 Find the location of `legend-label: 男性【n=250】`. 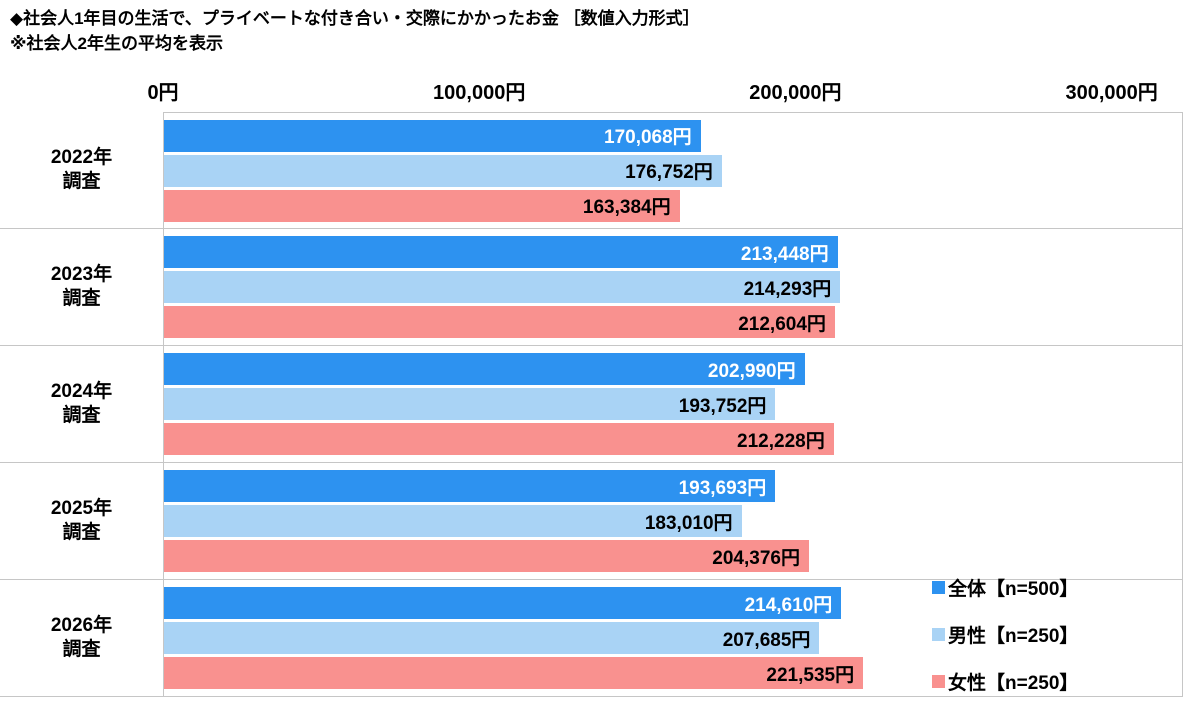

legend-label: 男性【n=250】 is located at coordinates (1013, 636).